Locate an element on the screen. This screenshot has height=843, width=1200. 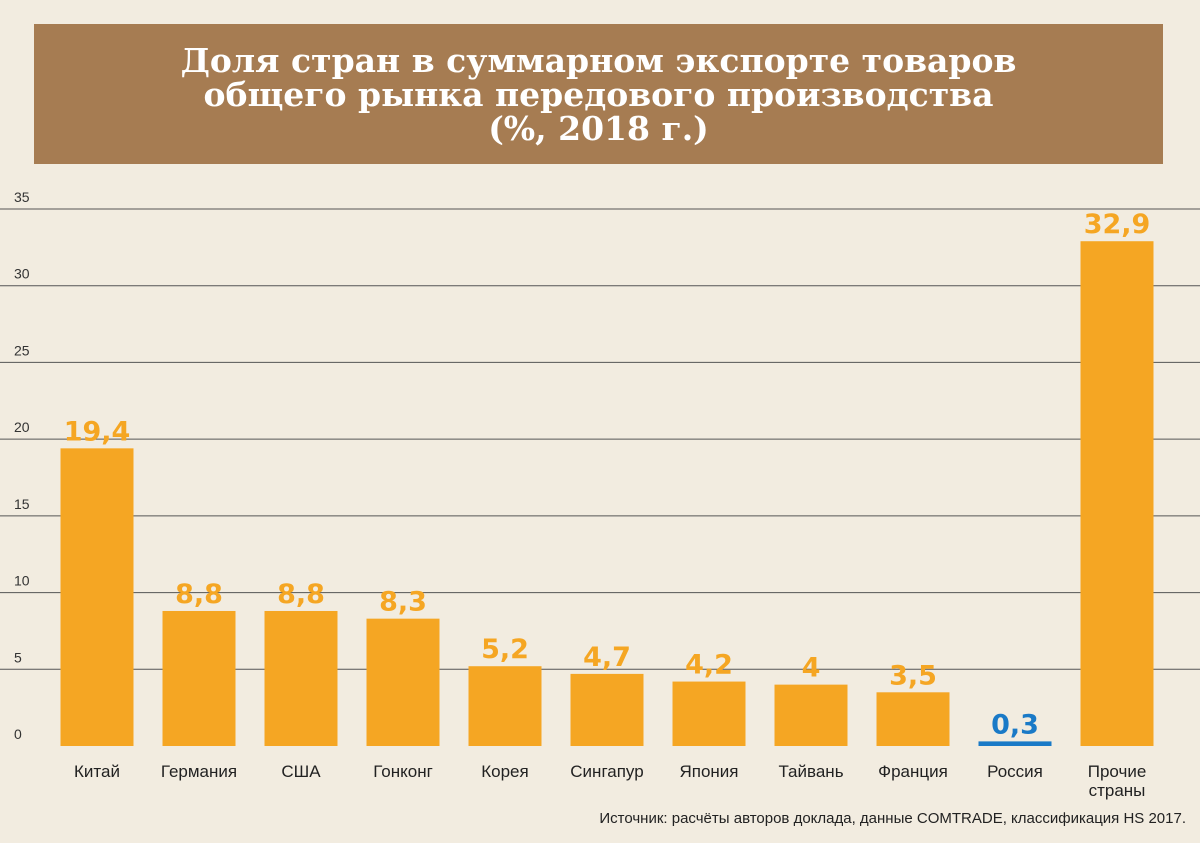
y-tick-label: 25 is located at coordinates (22, 350).